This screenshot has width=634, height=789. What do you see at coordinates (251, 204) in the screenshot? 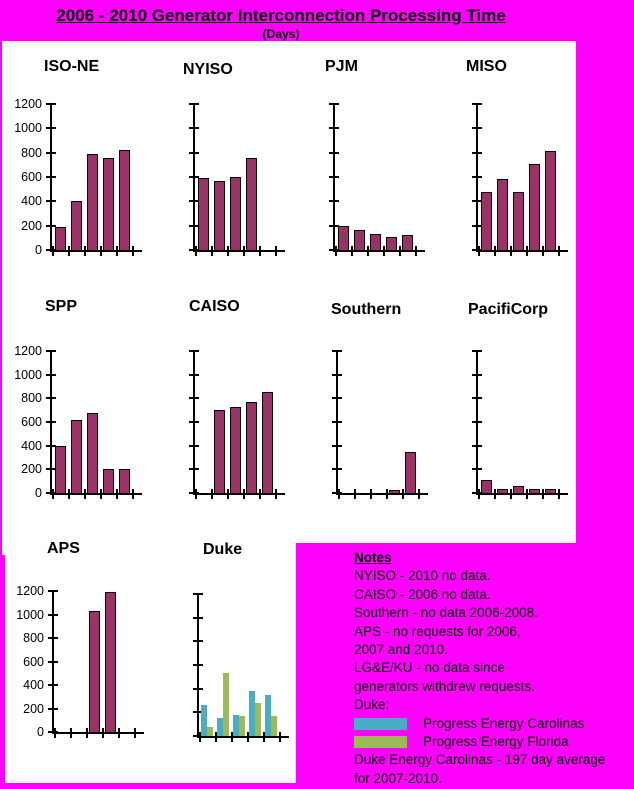
I see `bar-nyiso-2009` at bounding box center [251, 204].